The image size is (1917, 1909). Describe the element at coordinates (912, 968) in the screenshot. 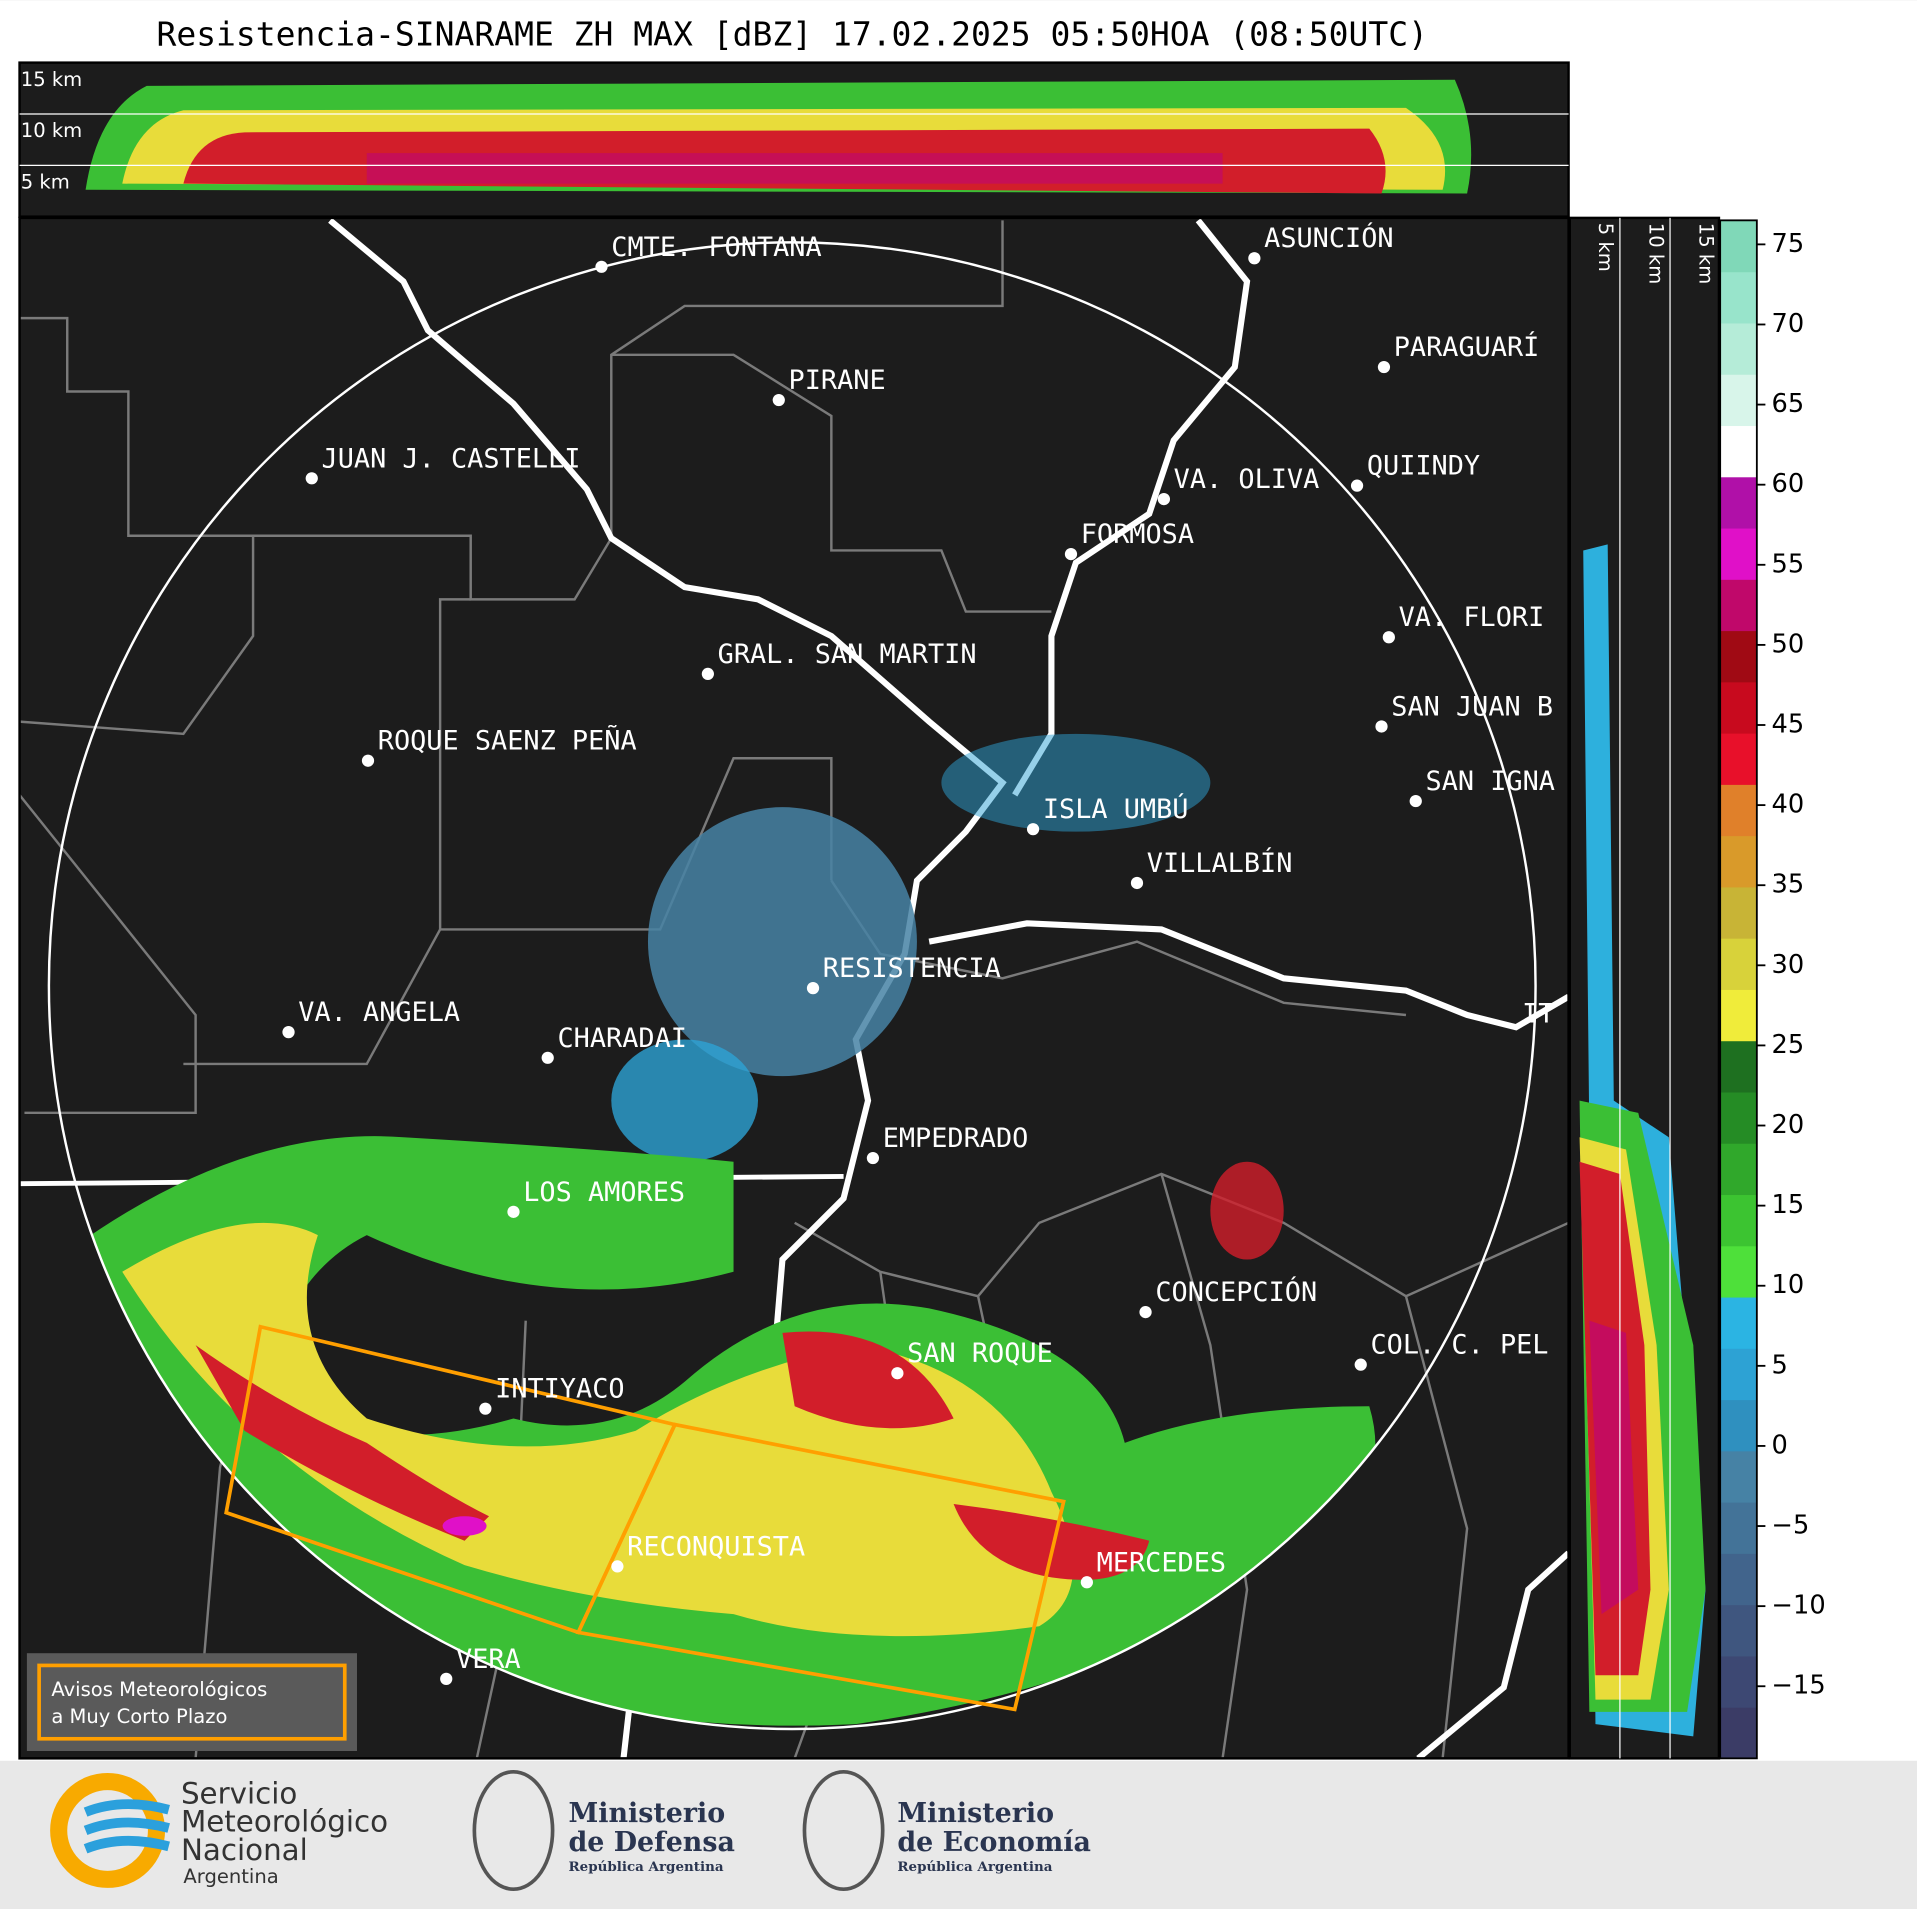

I see `city-label: RESISTENCIA` at that location.